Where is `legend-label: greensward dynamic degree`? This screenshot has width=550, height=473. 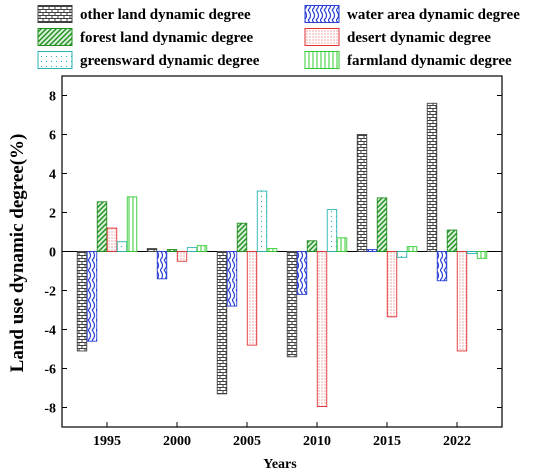 legend-label: greensward dynamic degree is located at coordinates (170, 61).